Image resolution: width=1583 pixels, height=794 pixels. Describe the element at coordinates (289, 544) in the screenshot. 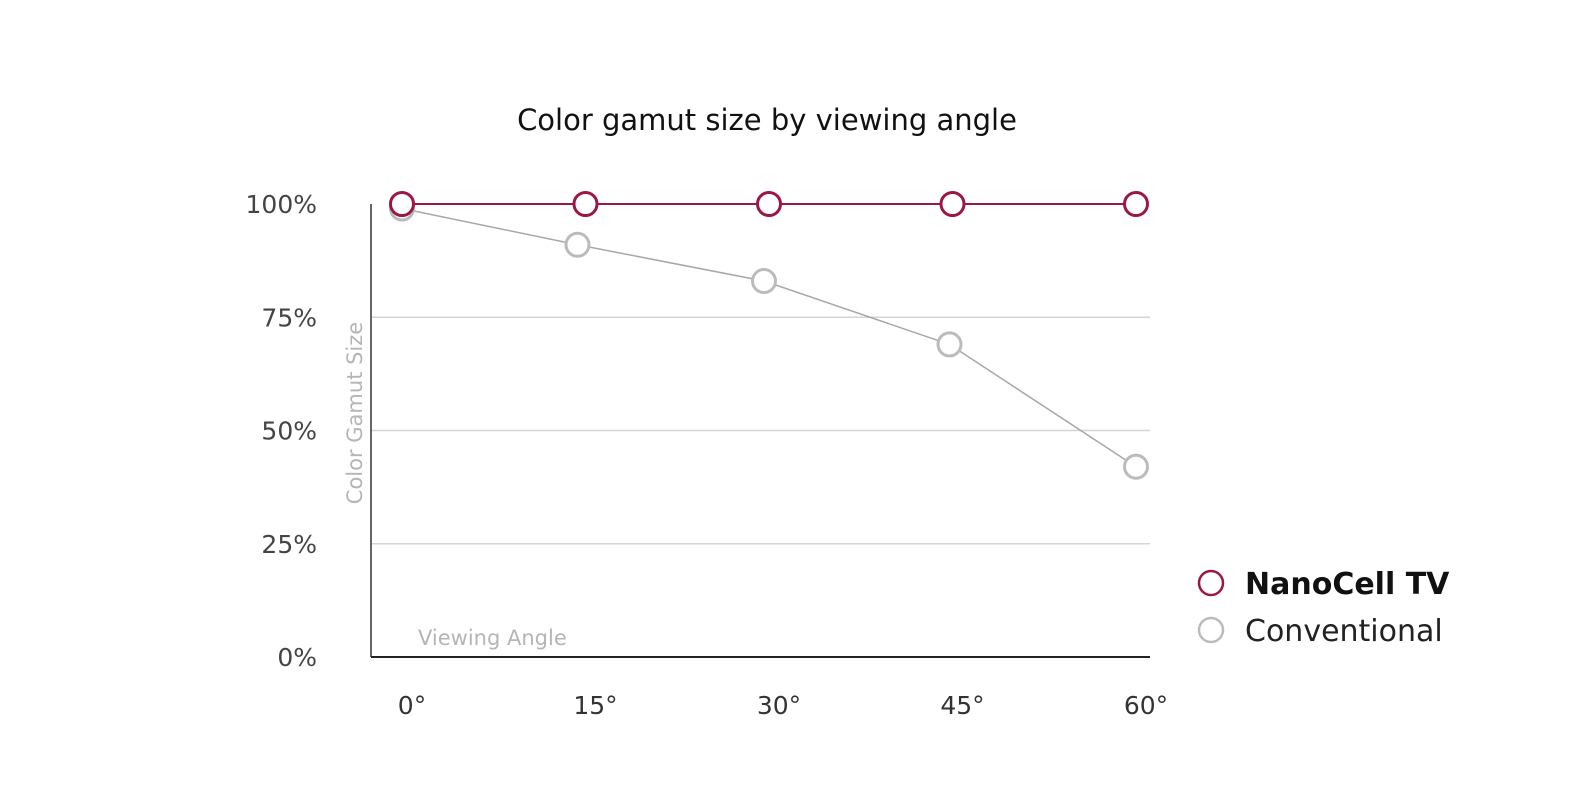

I see `y-tick-label: 25%` at that location.